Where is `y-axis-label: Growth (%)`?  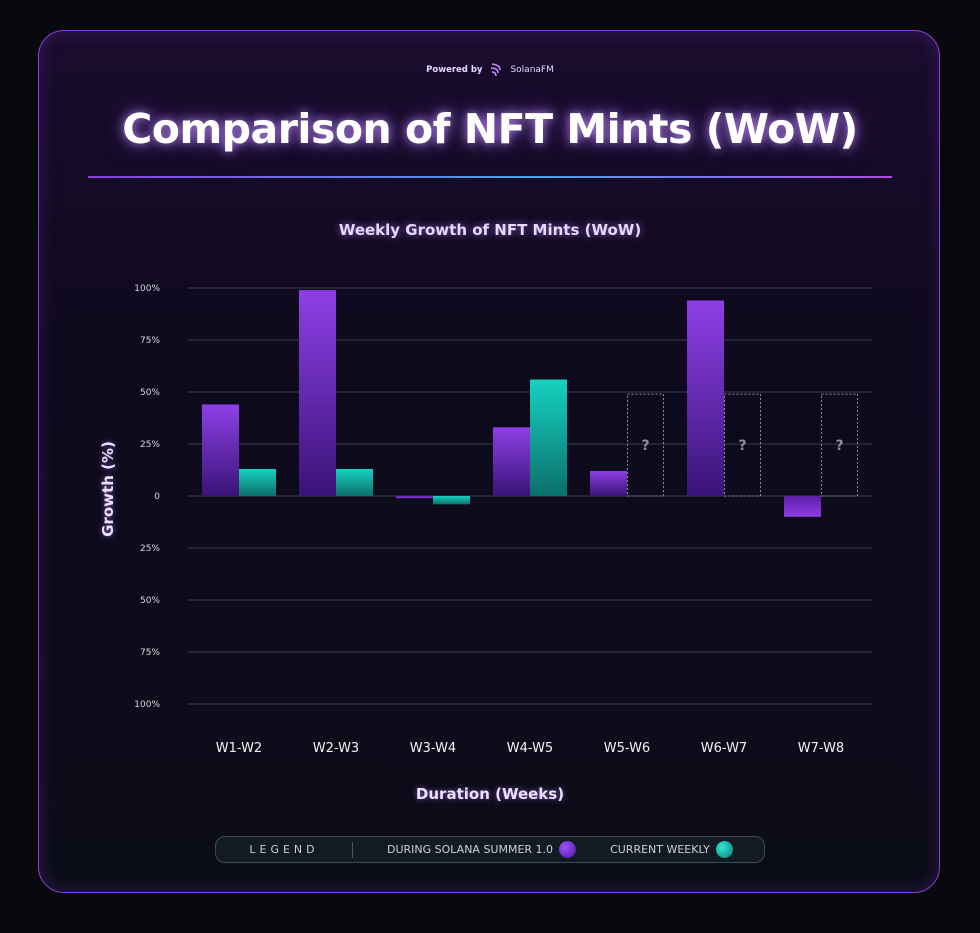 y-axis-label: Growth (%) is located at coordinates (108, 489).